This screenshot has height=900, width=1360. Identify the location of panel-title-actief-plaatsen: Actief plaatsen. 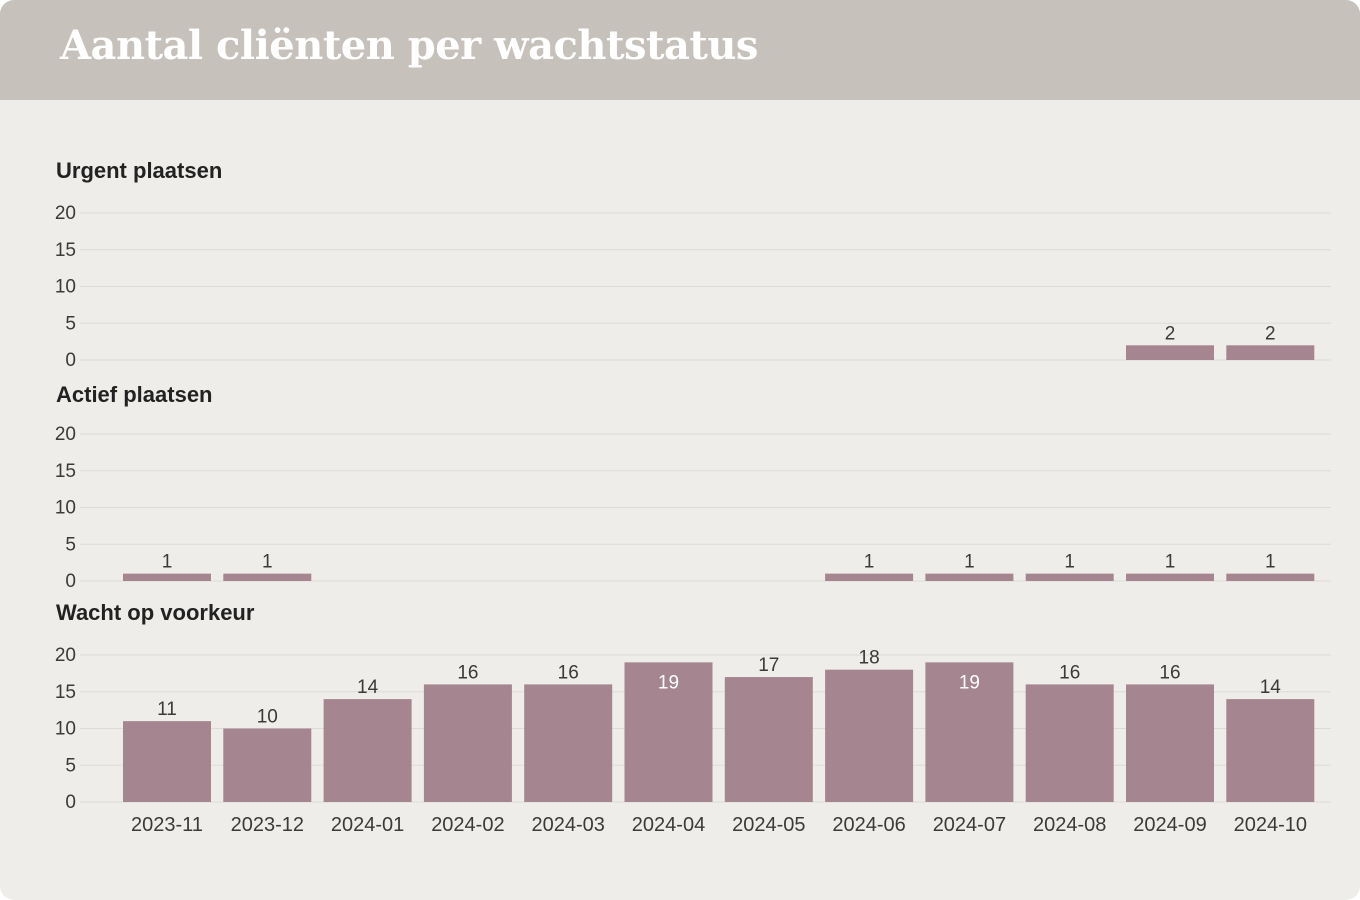
(134, 394).